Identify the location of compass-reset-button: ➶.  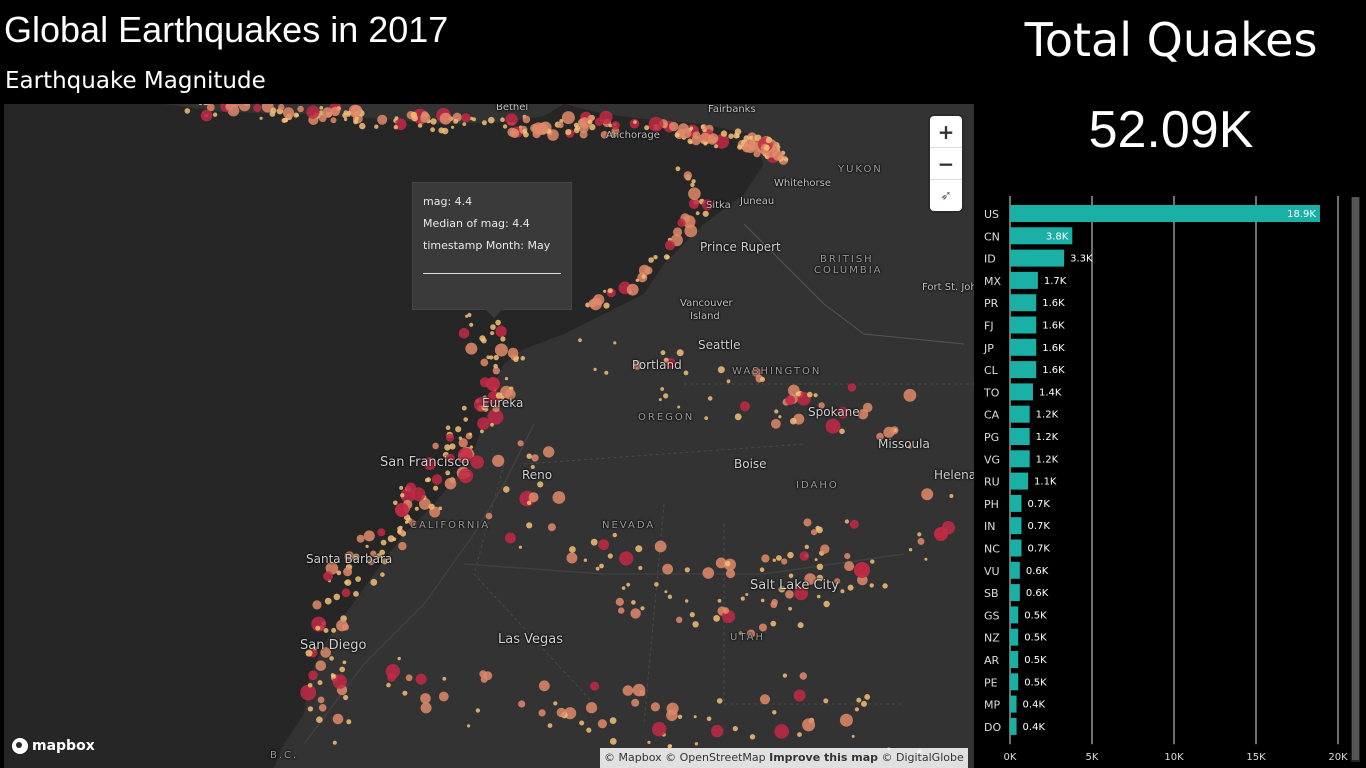
(946, 195).